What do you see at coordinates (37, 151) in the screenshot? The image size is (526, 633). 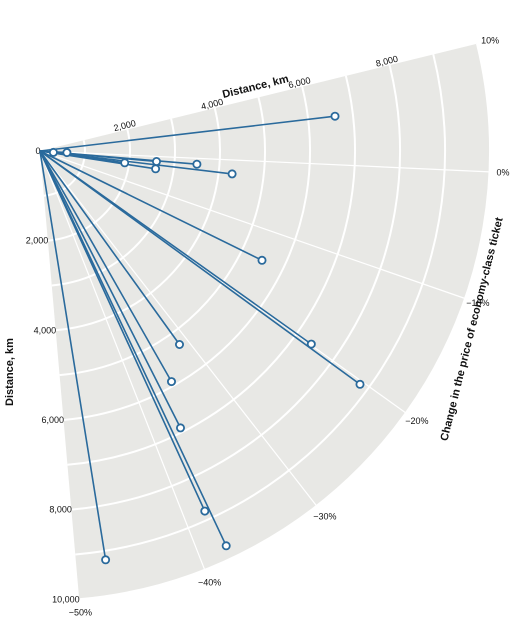 I see `radial-tick-label: 0` at bounding box center [37, 151].